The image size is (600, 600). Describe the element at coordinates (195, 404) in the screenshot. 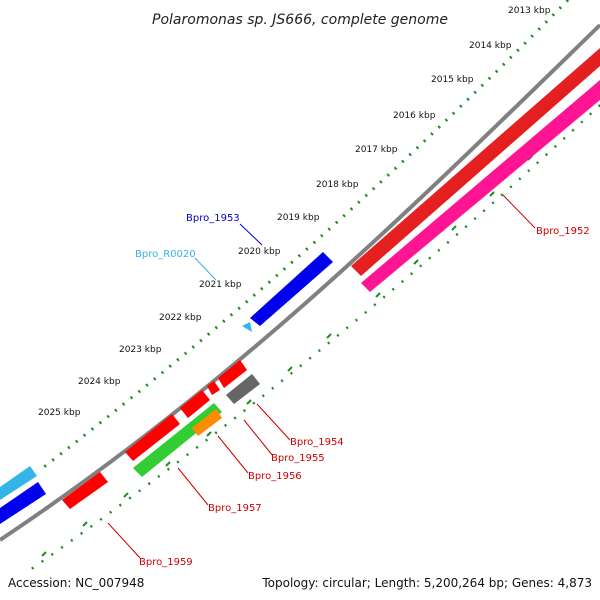

I see `feature-bpro-1956` at that location.